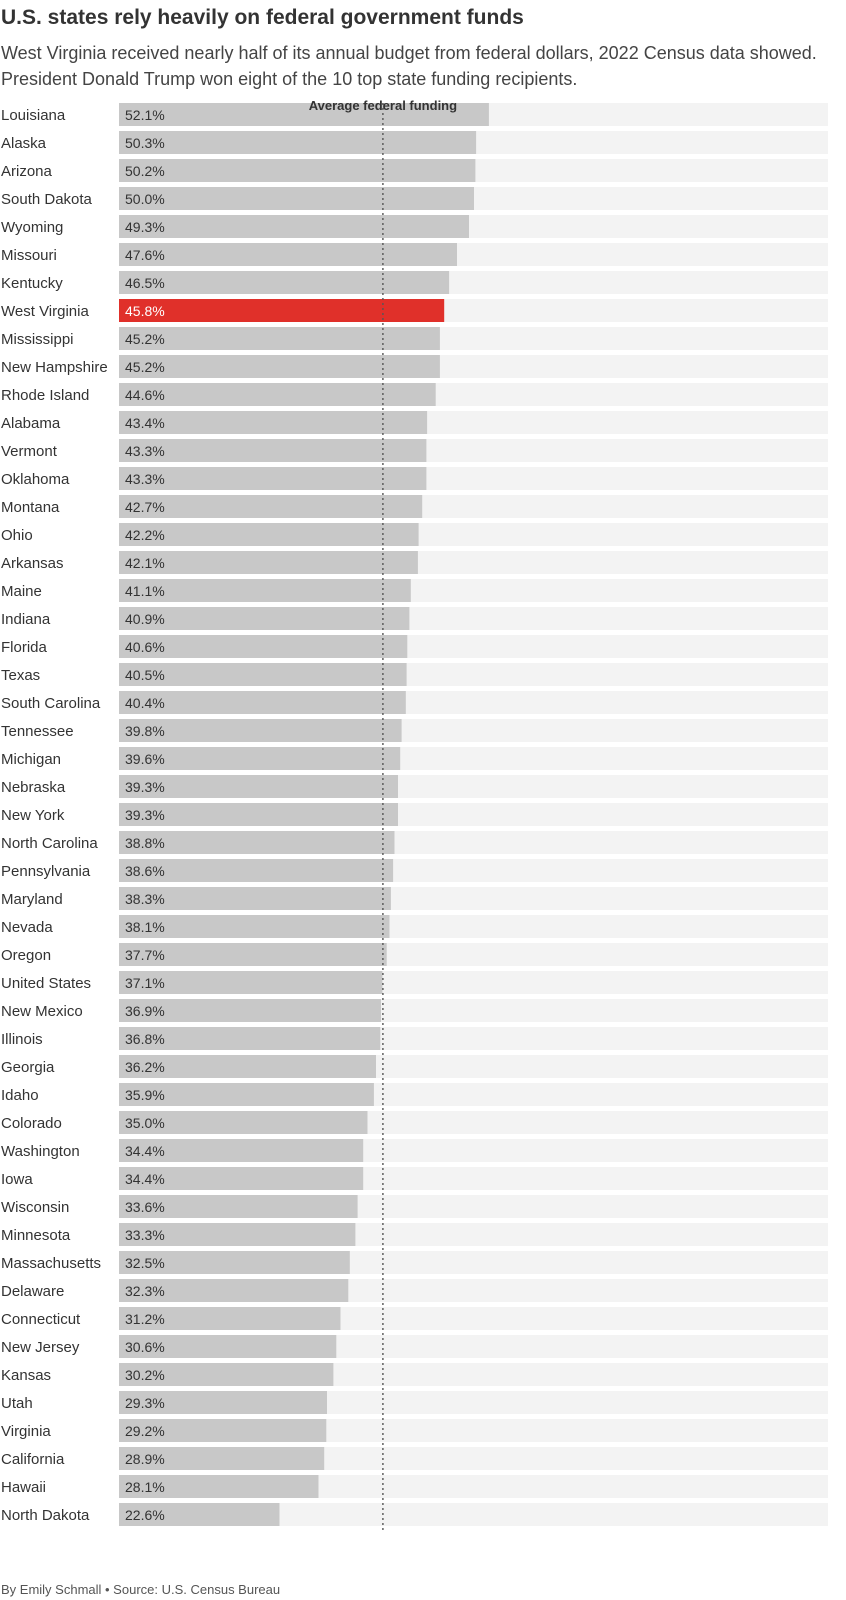 This screenshot has height=1600, width=846. What do you see at coordinates (26, 955) in the screenshot?
I see `category-label-oregon: Oregon` at bounding box center [26, 955].